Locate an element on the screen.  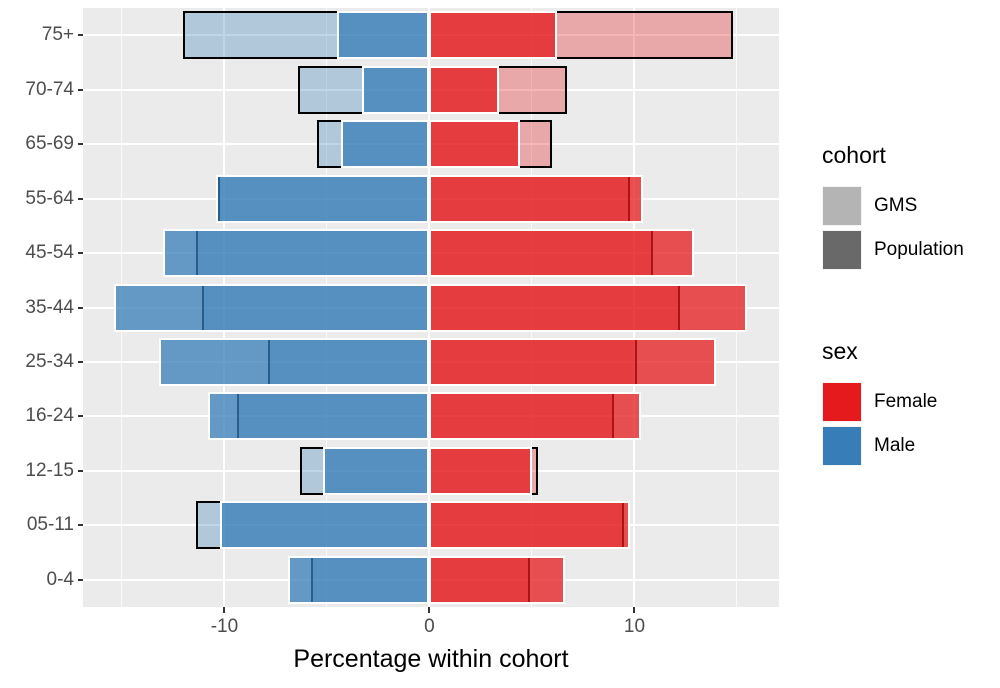
y-axis-label-05-11: 05-11 is located at coordinates (50, 525).